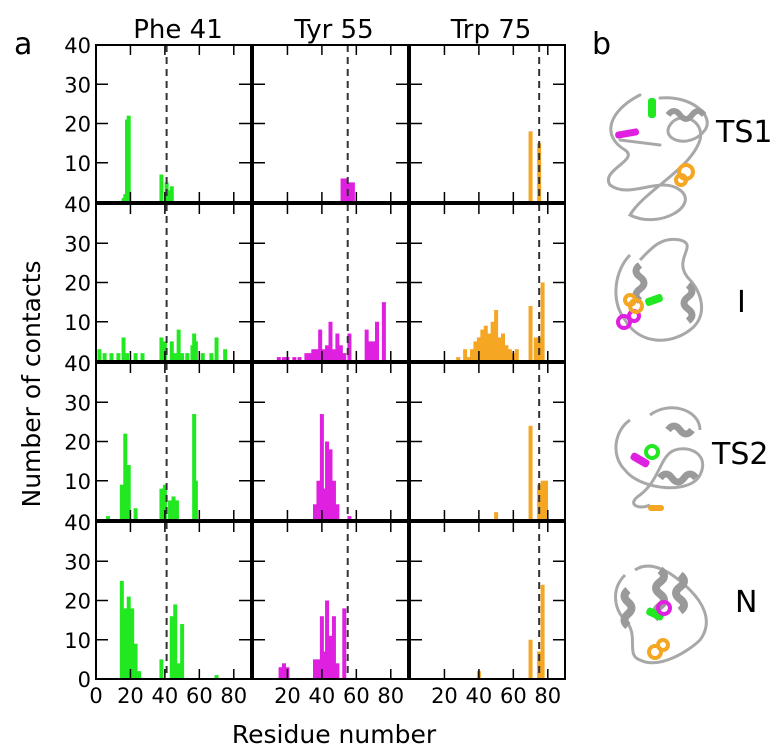 The image size is (781, 751). What do you see at coordinates (624, 322) in the screenshot?
I see `tyr55-sidechain-i` at bounding box center [624, 322].